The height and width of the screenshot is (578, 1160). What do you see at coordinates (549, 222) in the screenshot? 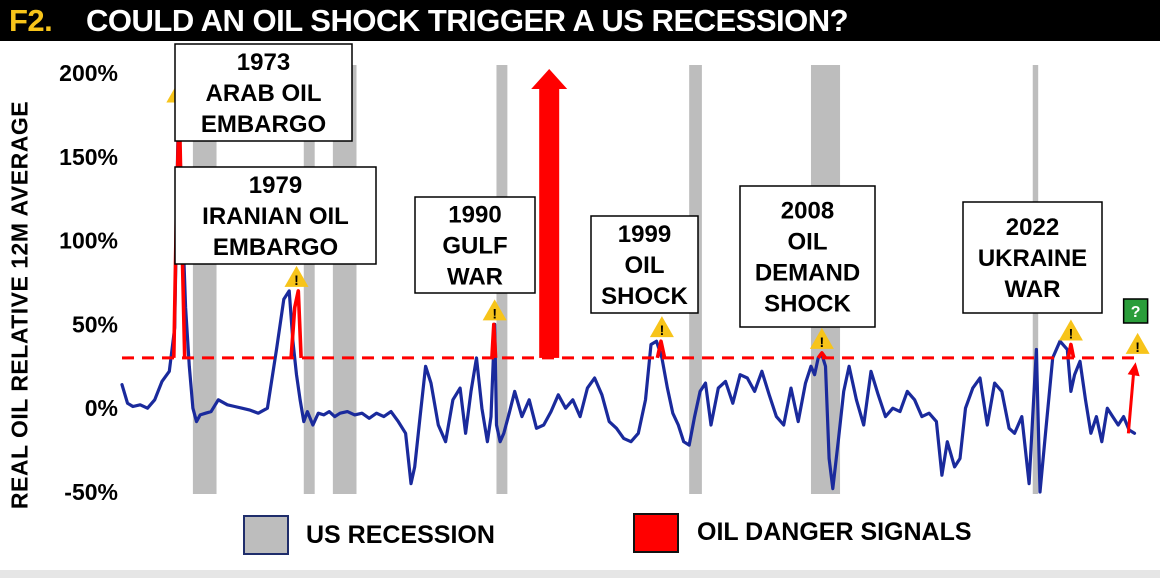
I see `big-arrow-shaft` at bounding box center [549, 222].